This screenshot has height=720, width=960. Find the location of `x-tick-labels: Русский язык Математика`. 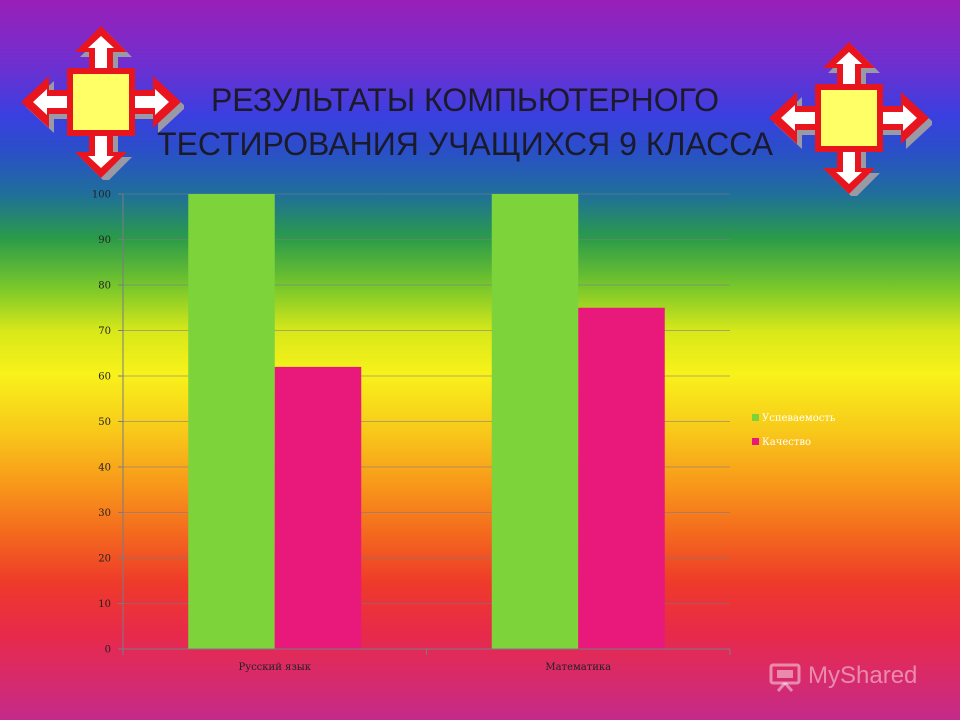

x-tick-labels: Русский язык Математика is located at coordinates (424, 667).